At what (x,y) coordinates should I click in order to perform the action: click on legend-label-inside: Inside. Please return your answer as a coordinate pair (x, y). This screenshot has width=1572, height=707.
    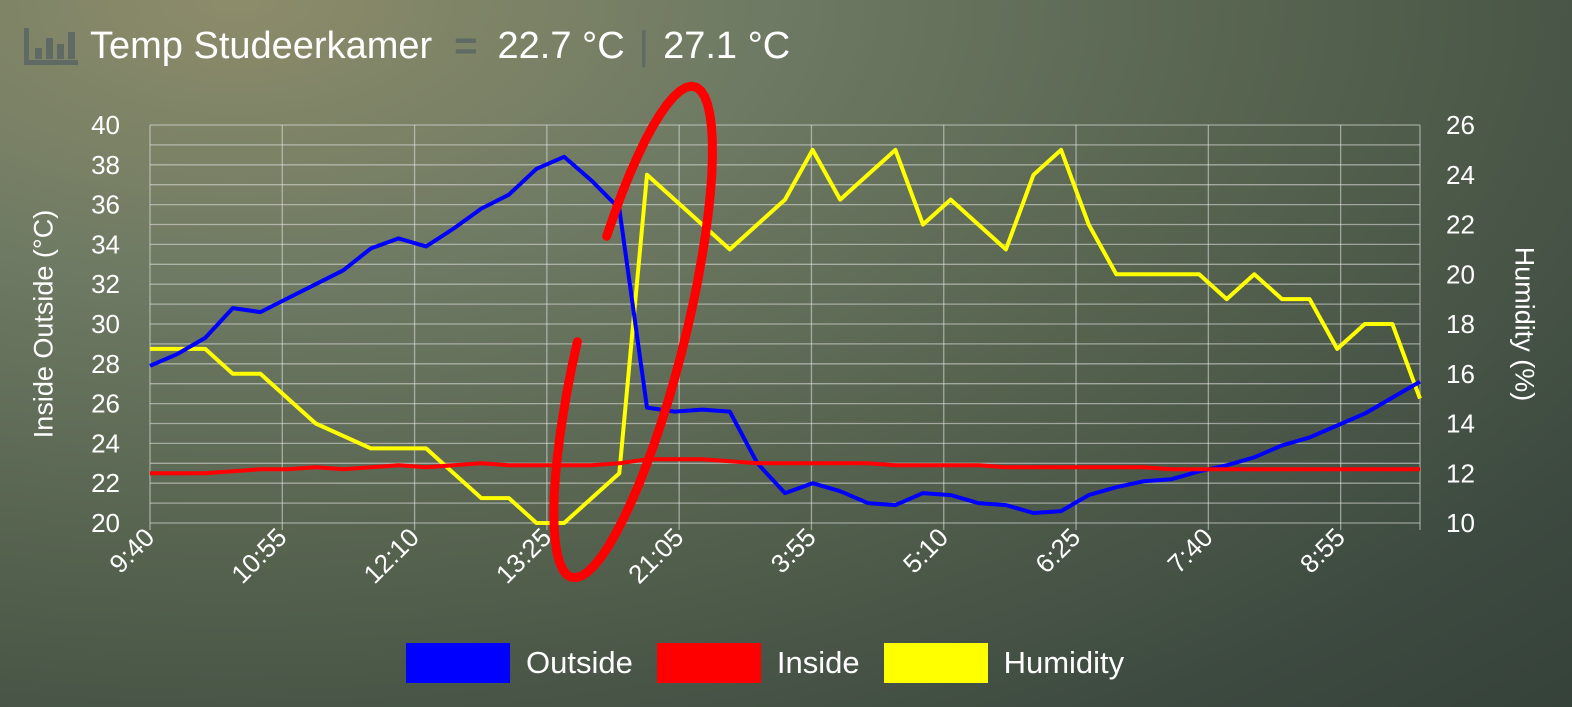
    Looking at the image, I should click on (818, 662).